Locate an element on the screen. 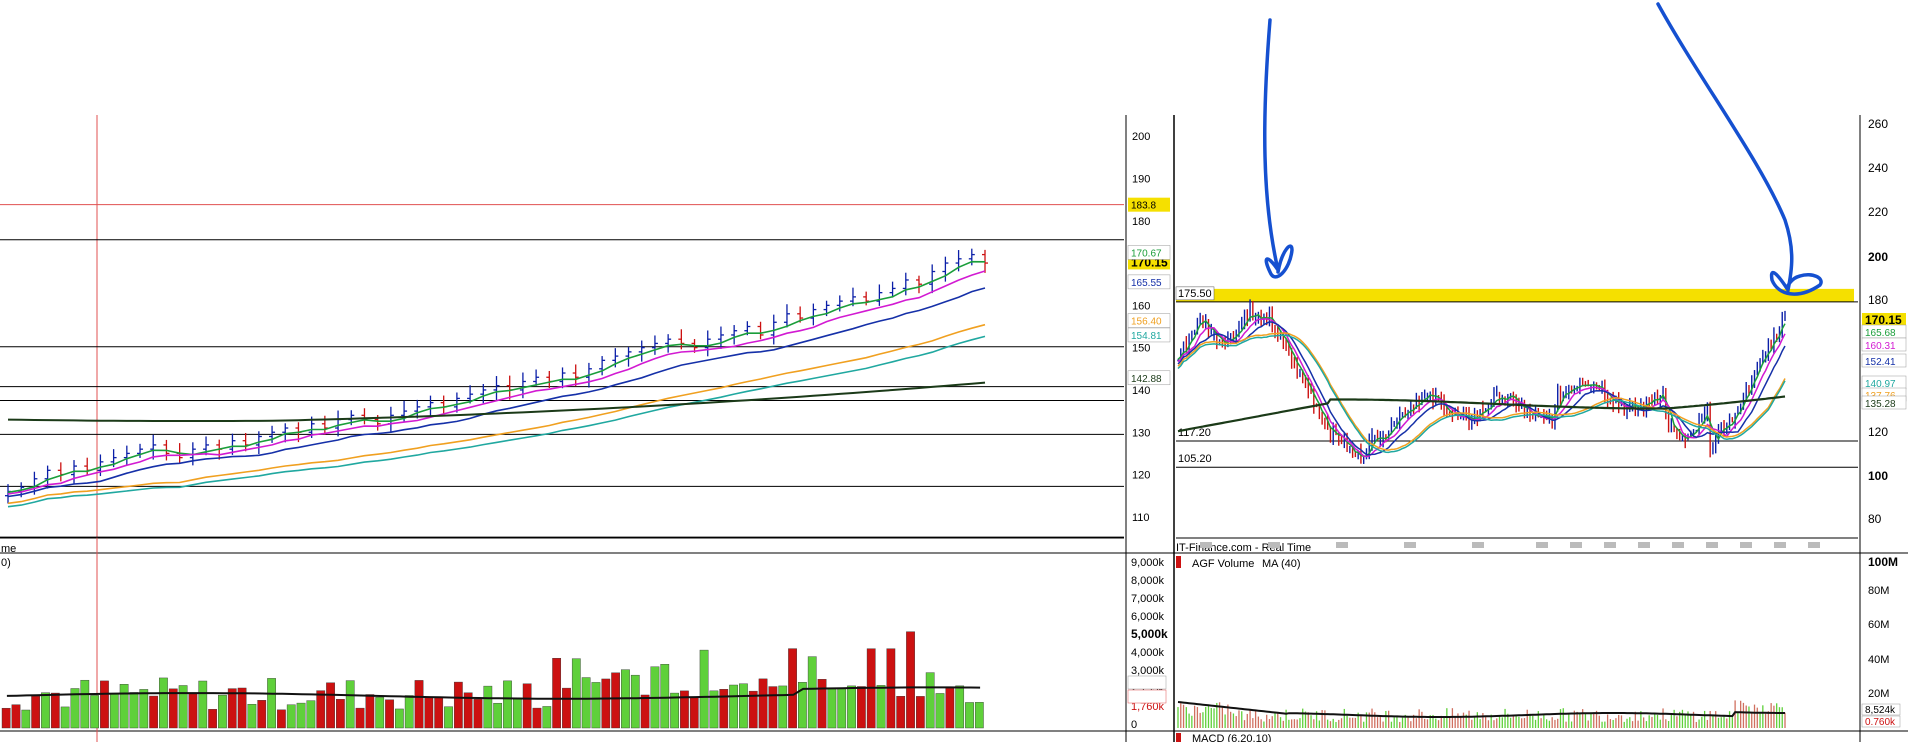  left-price-marker: 142.88 is located at coordinates (1146, 379).